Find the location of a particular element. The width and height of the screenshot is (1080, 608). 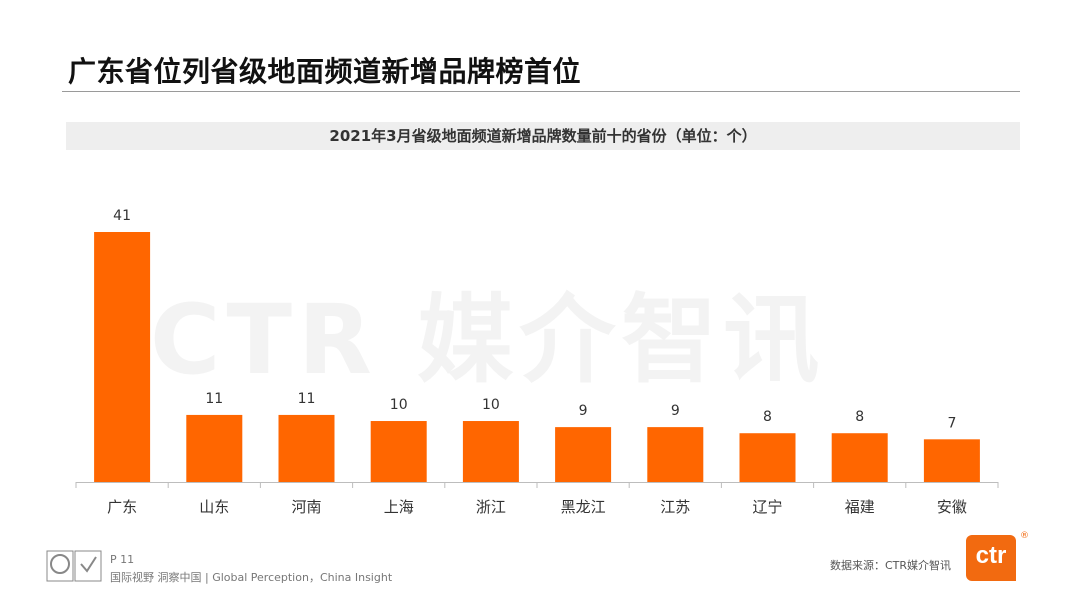

watermark: CTR 媒介智讯 is located at coordinates (488, 340).